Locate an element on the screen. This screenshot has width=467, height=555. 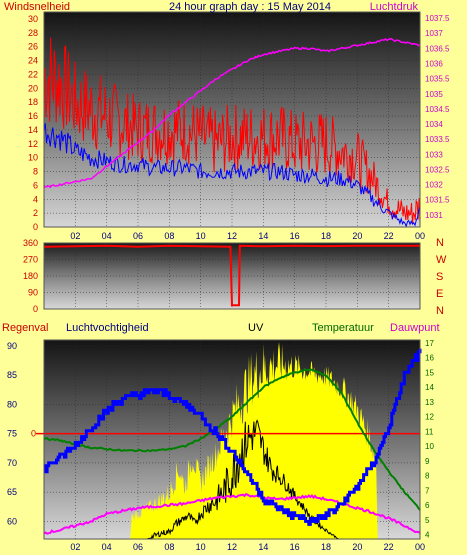
legend-dewpoint: Dauwpunt is located at coordinates (415, 328).